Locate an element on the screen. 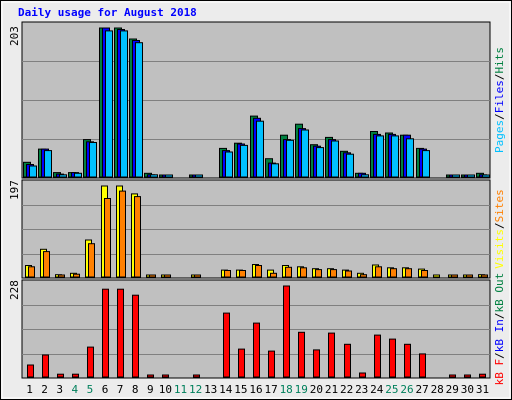 This screenshot has width=512, height=400. x-tick-label-day-20: 20 is located at coordinates (316, 389).